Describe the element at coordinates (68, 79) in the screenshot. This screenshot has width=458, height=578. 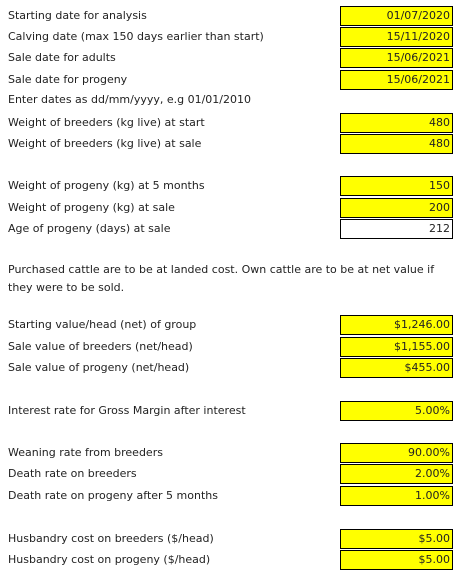
I see `field-label: Sale date for progeny` at that location.